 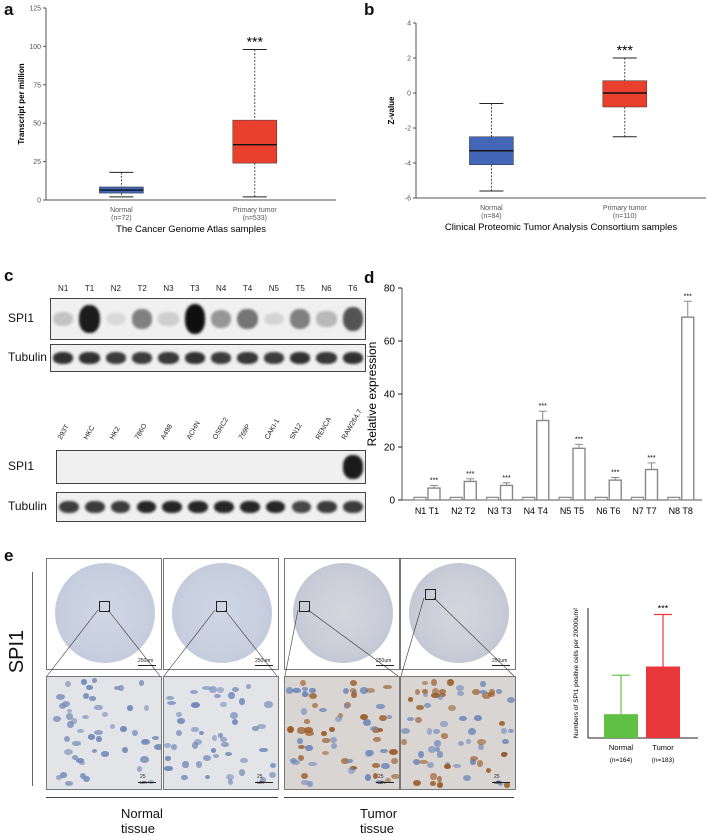 I want to click on lane-label: OSRC2, so click(x=220, y=428).